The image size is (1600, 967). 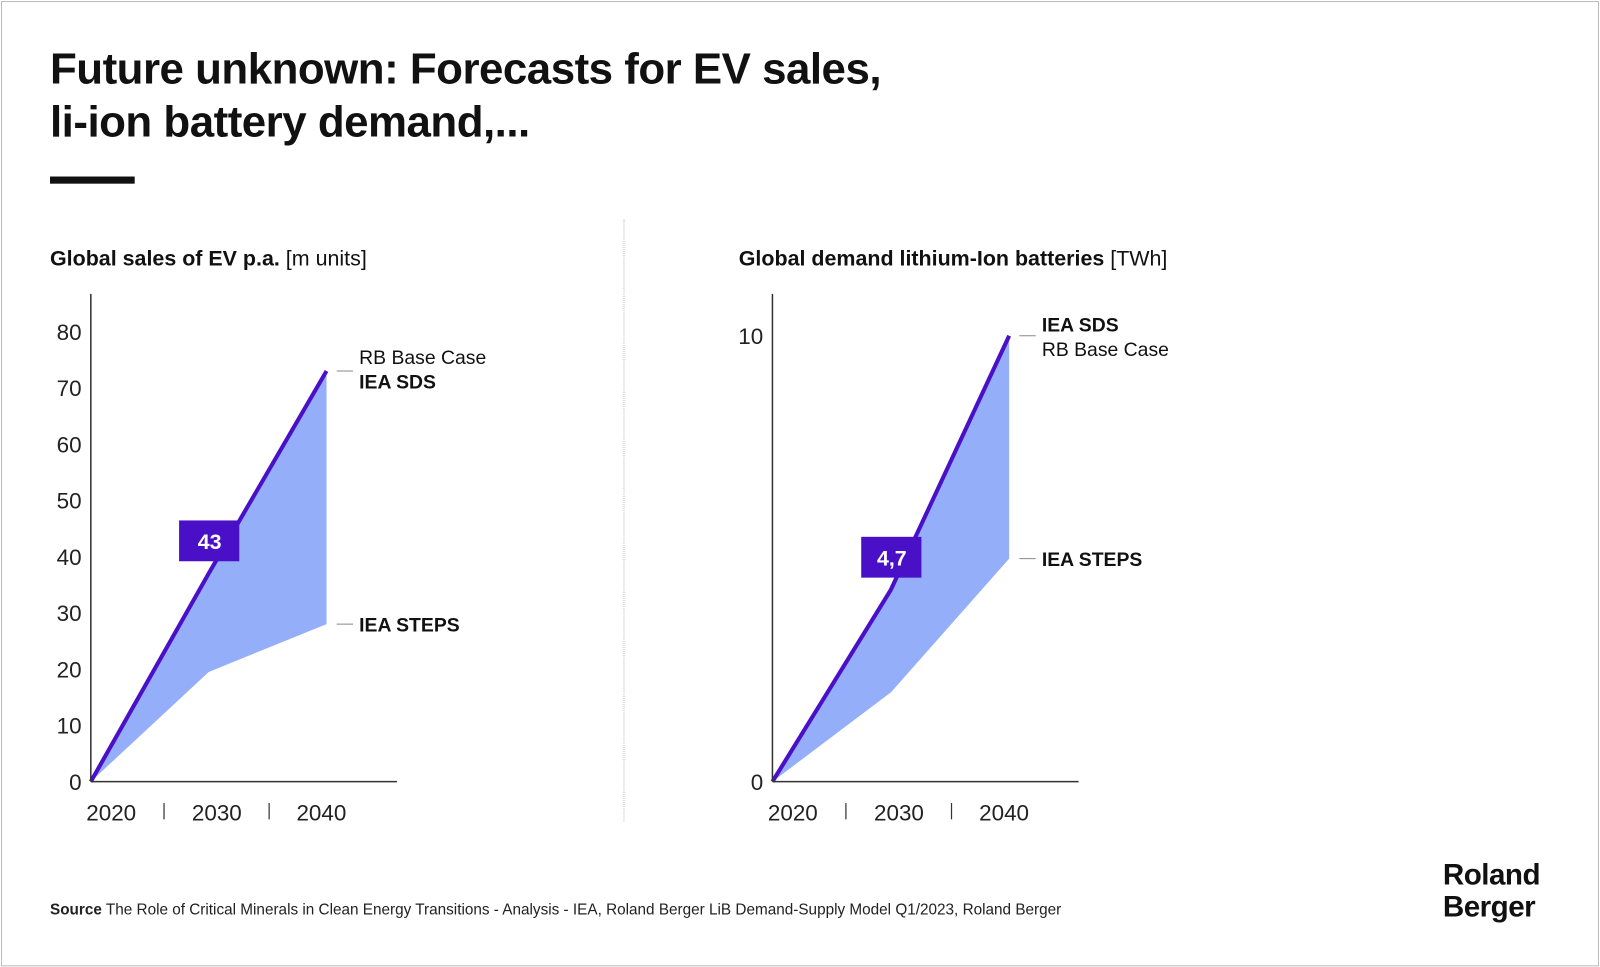 I want to click on y-tick-label: 60, so click(x=69, y=444).